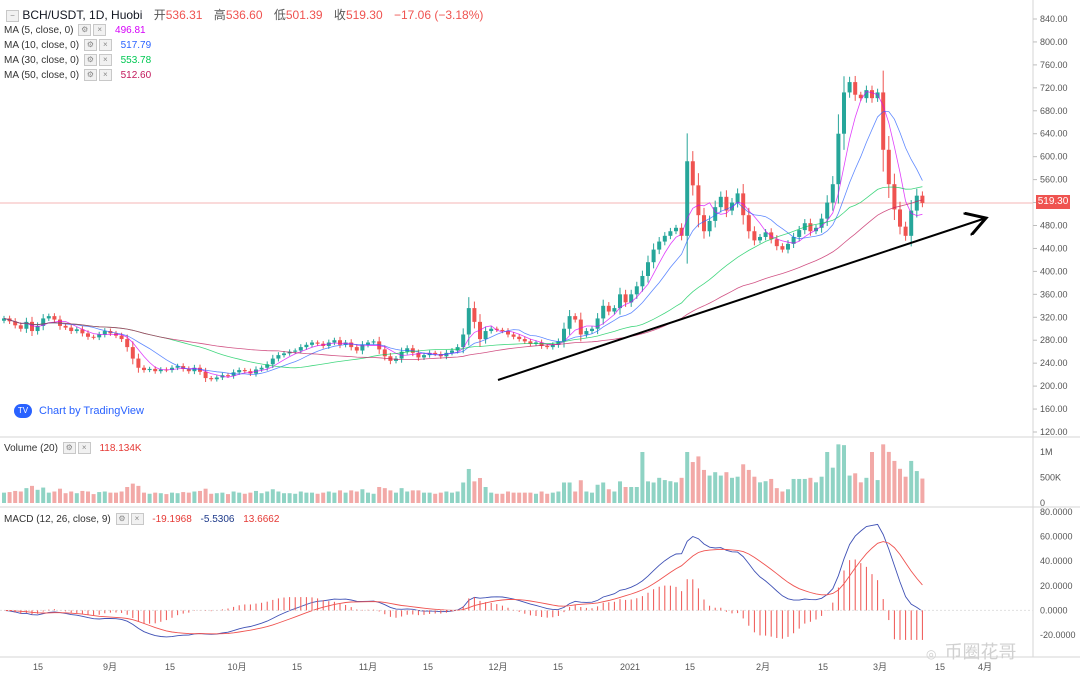  What do you see at coordinates (79, 411) in the screenshot?
I see `tradingview-attribution: TV Chart by TradingView` at bounding box center [79, 411].